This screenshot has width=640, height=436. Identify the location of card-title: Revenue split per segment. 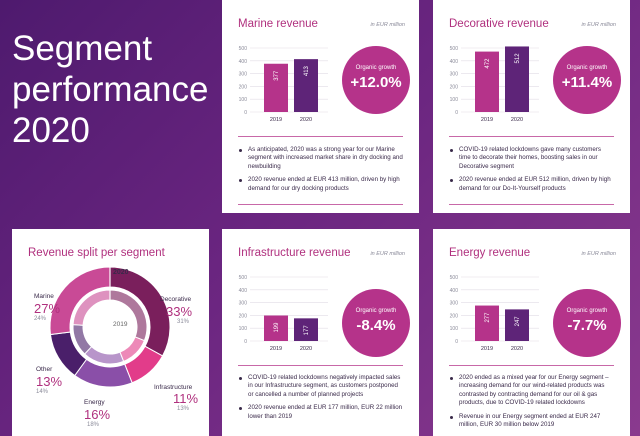
(96, 253).